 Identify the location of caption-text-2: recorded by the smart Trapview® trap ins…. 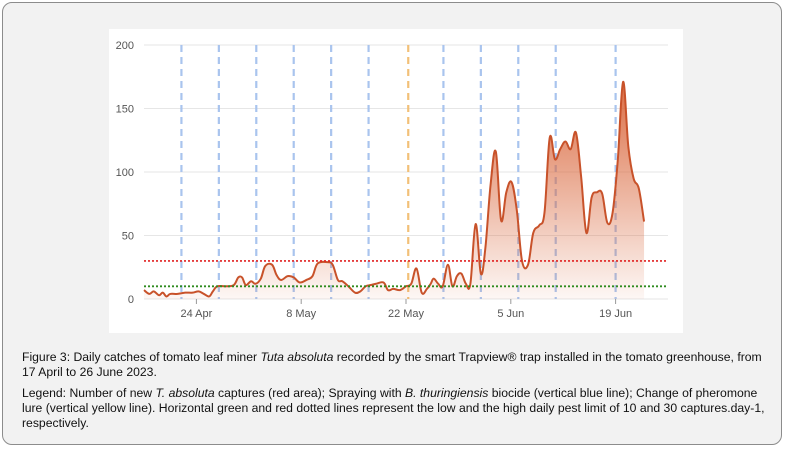
(392, 364).